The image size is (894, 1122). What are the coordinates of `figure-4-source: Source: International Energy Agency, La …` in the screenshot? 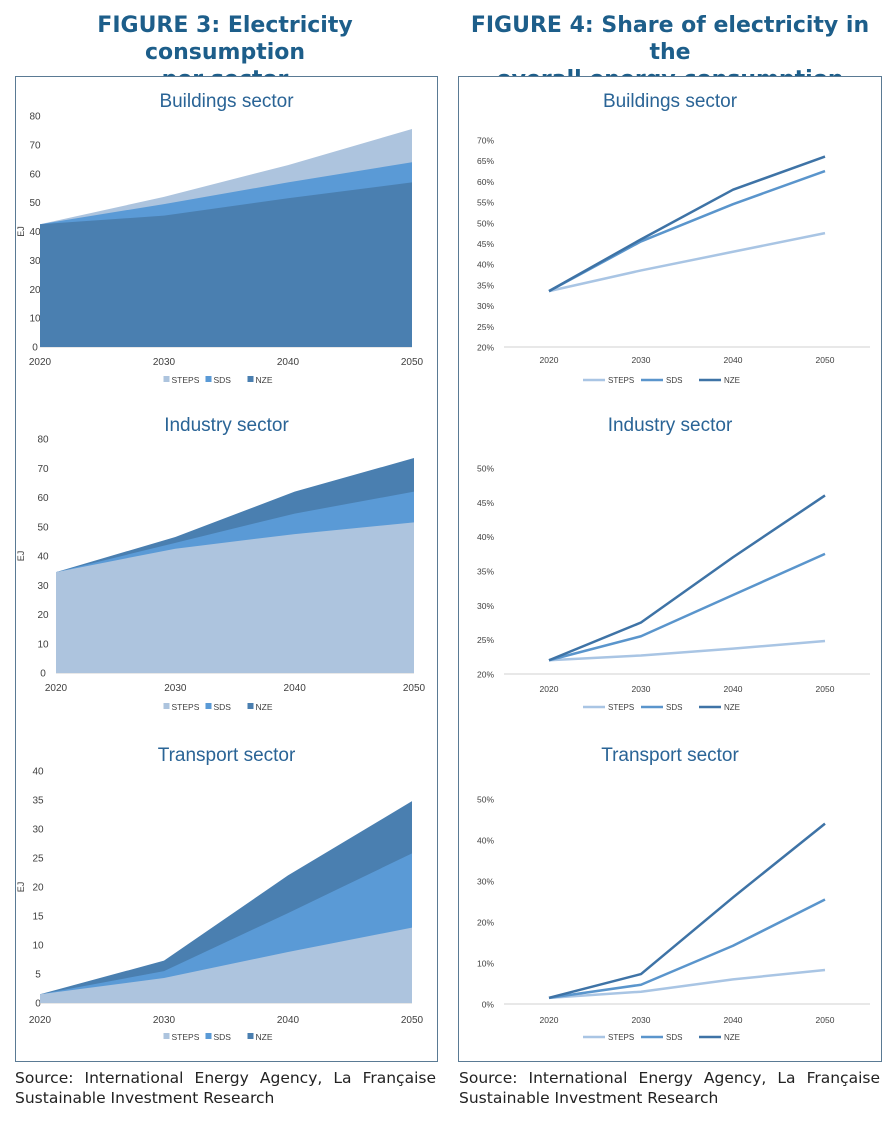 It's located at (669, 1088).